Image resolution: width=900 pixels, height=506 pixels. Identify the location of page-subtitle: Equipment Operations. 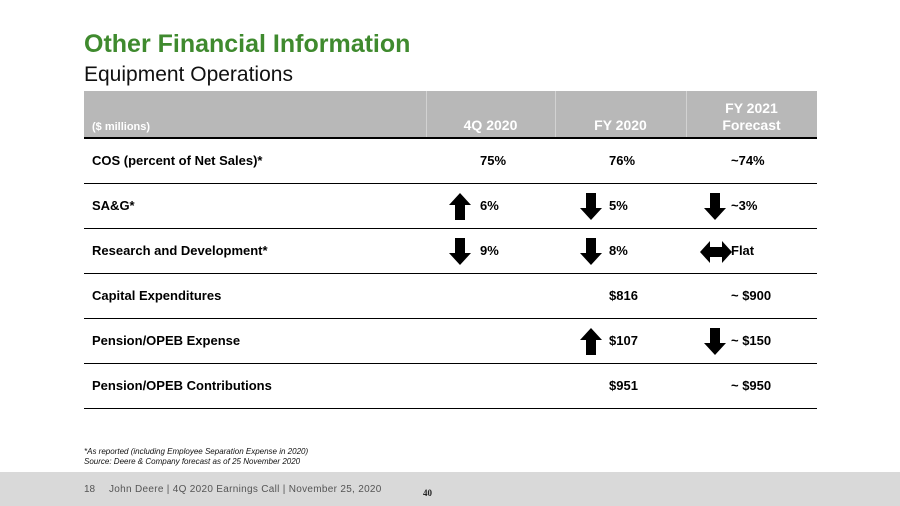
(188, 74).